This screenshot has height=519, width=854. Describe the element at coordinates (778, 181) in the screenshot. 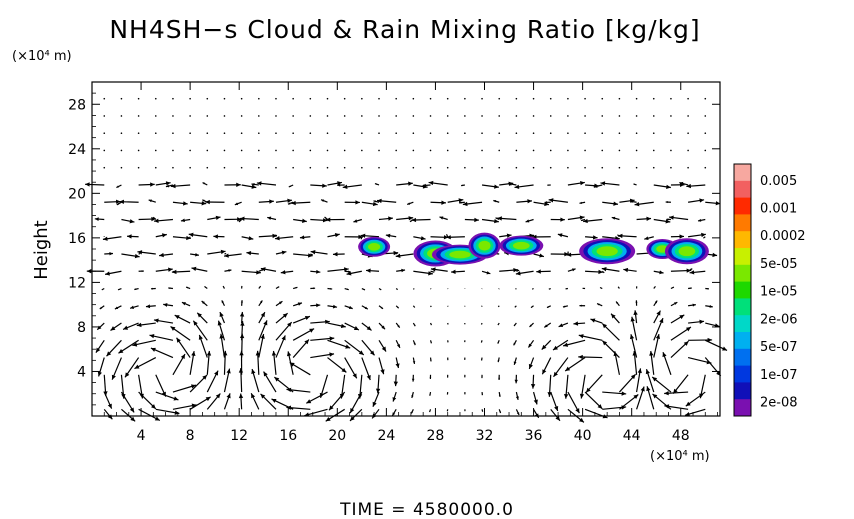

I see `colorbar-label: 0.005` at that location.